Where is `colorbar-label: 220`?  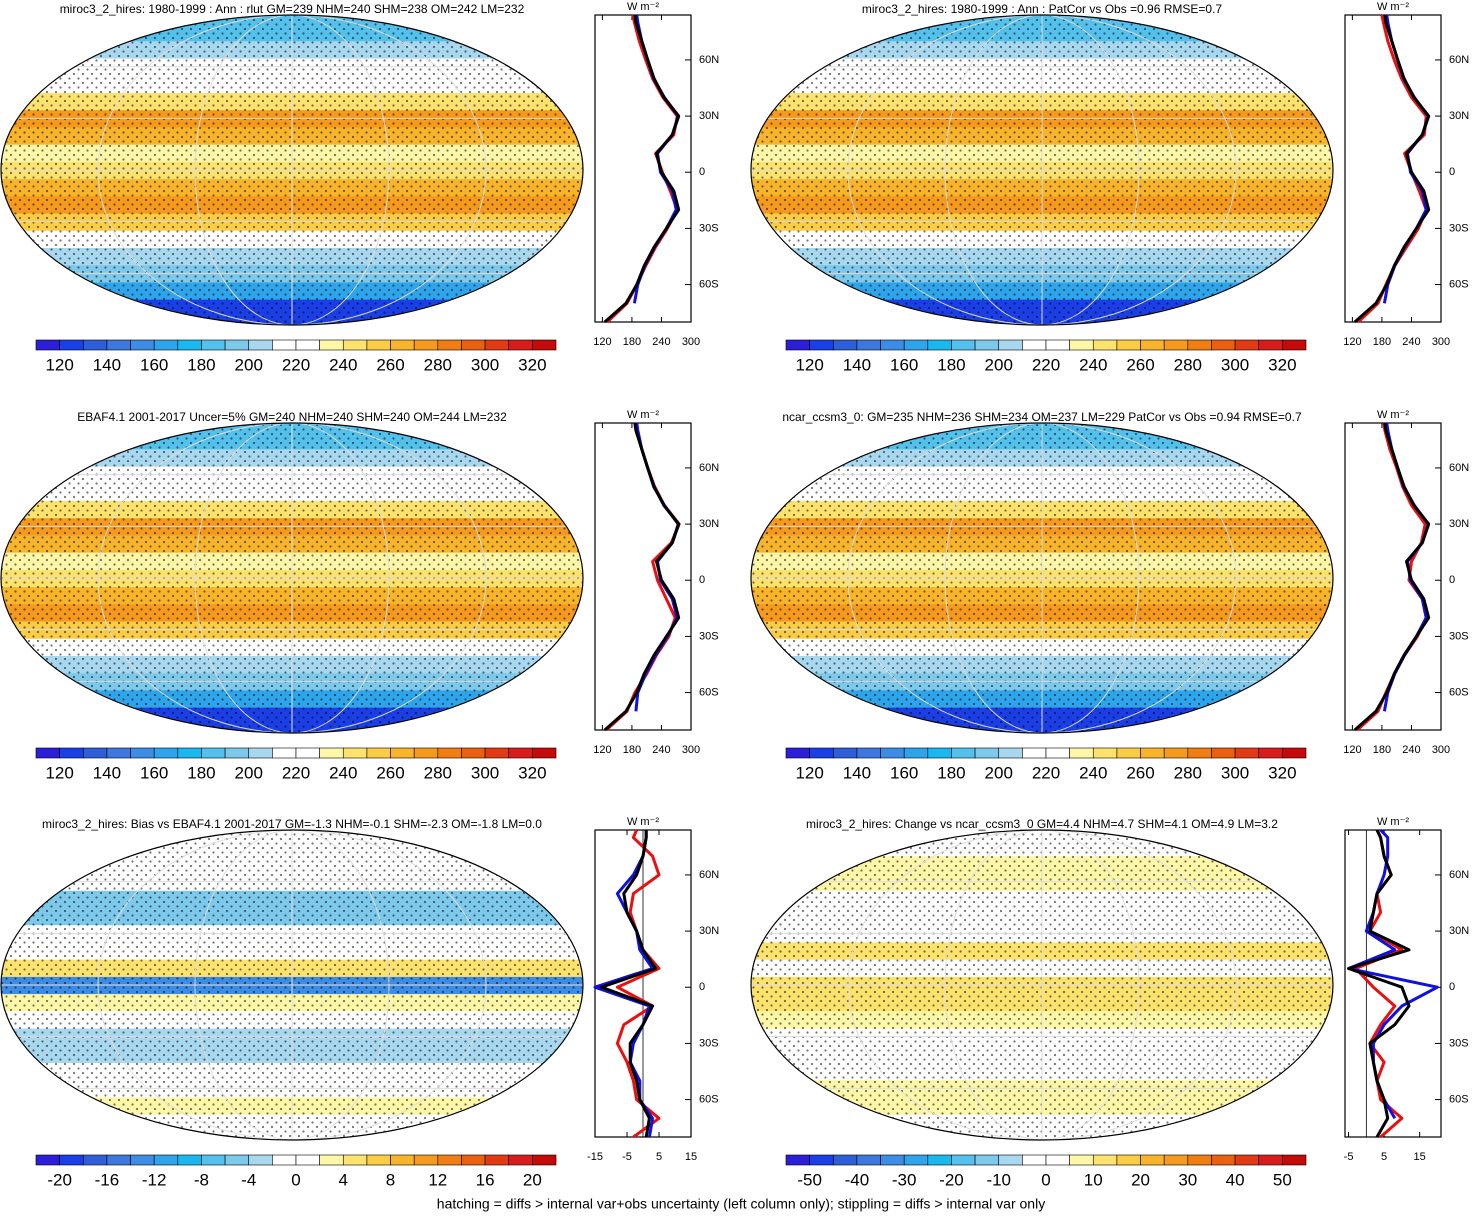 colorbar-label: 220 is located at coordinates (296, 364).